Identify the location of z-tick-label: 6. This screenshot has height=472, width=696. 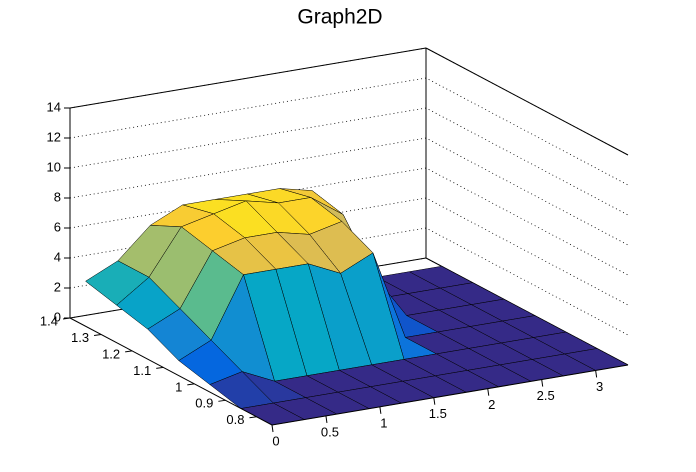
(57, 226).